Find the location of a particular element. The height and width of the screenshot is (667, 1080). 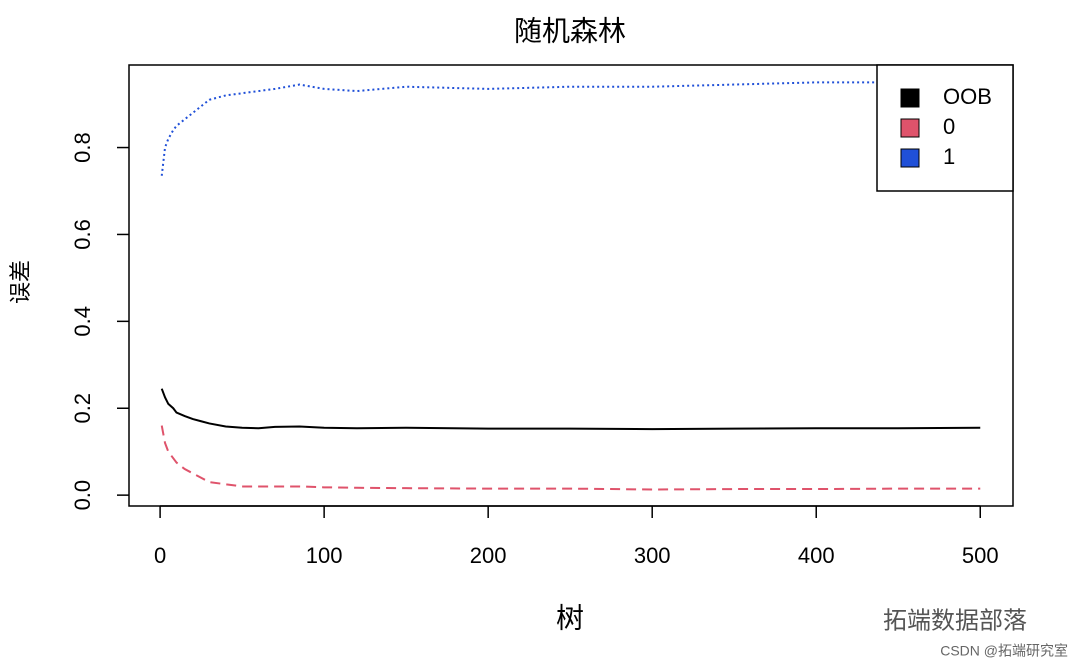

legend-label: 0 is located at coordinates (949, 126).